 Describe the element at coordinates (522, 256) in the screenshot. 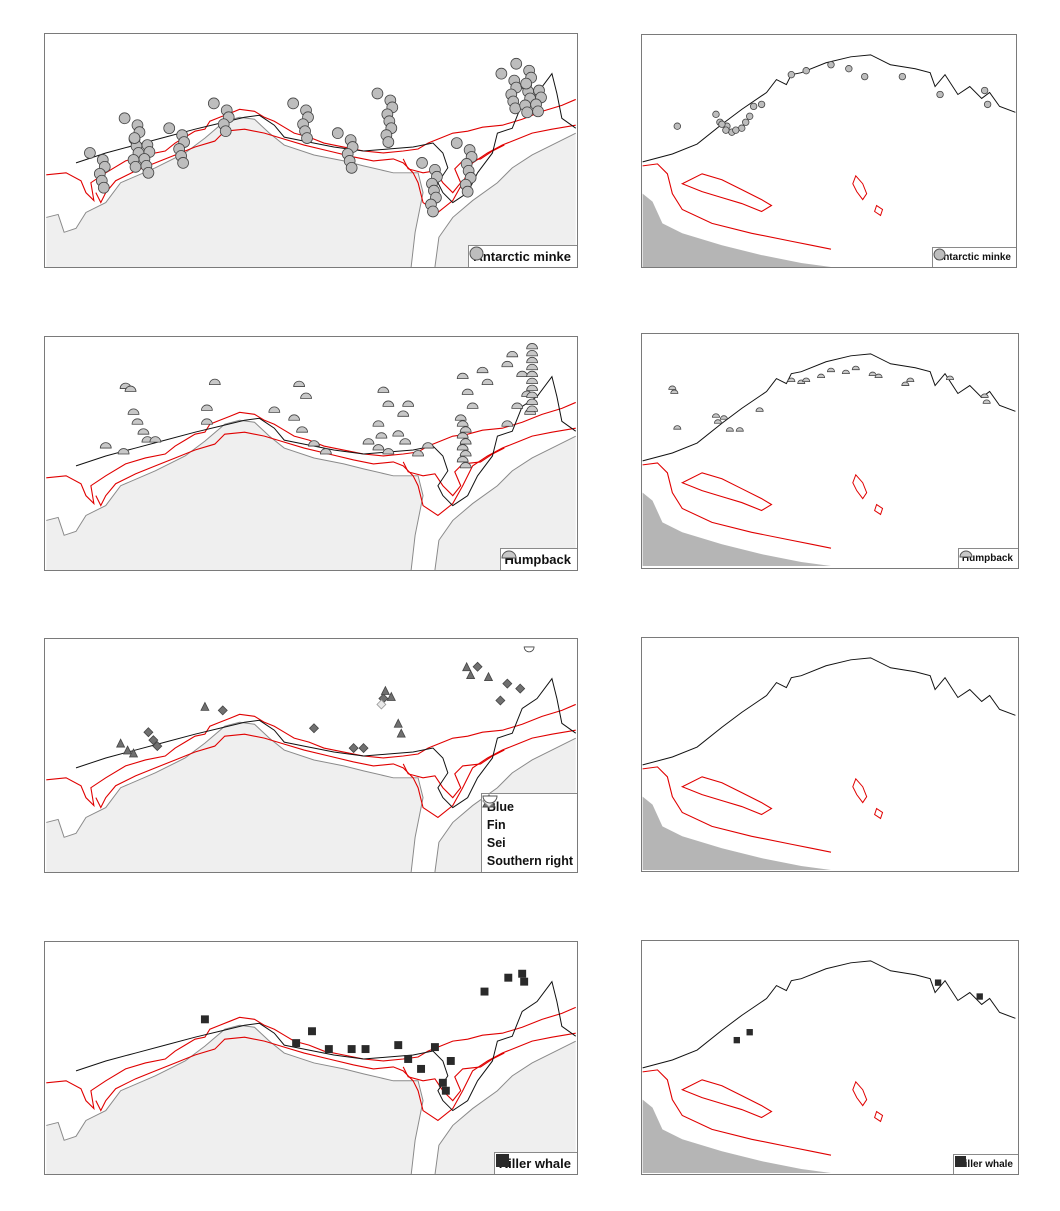

I see `legend-minke: Antarctic minke` at that location.